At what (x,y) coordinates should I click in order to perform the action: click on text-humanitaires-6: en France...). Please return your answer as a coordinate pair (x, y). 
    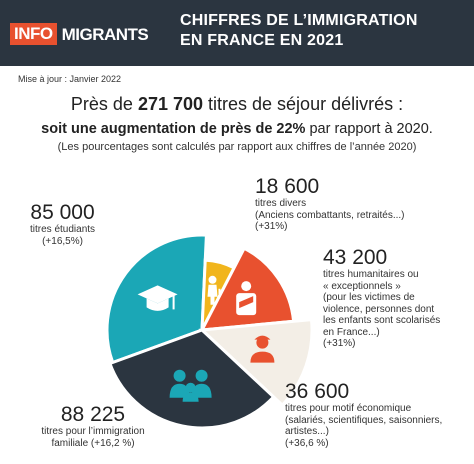
    Looking at the image, I should click on (351, 332).